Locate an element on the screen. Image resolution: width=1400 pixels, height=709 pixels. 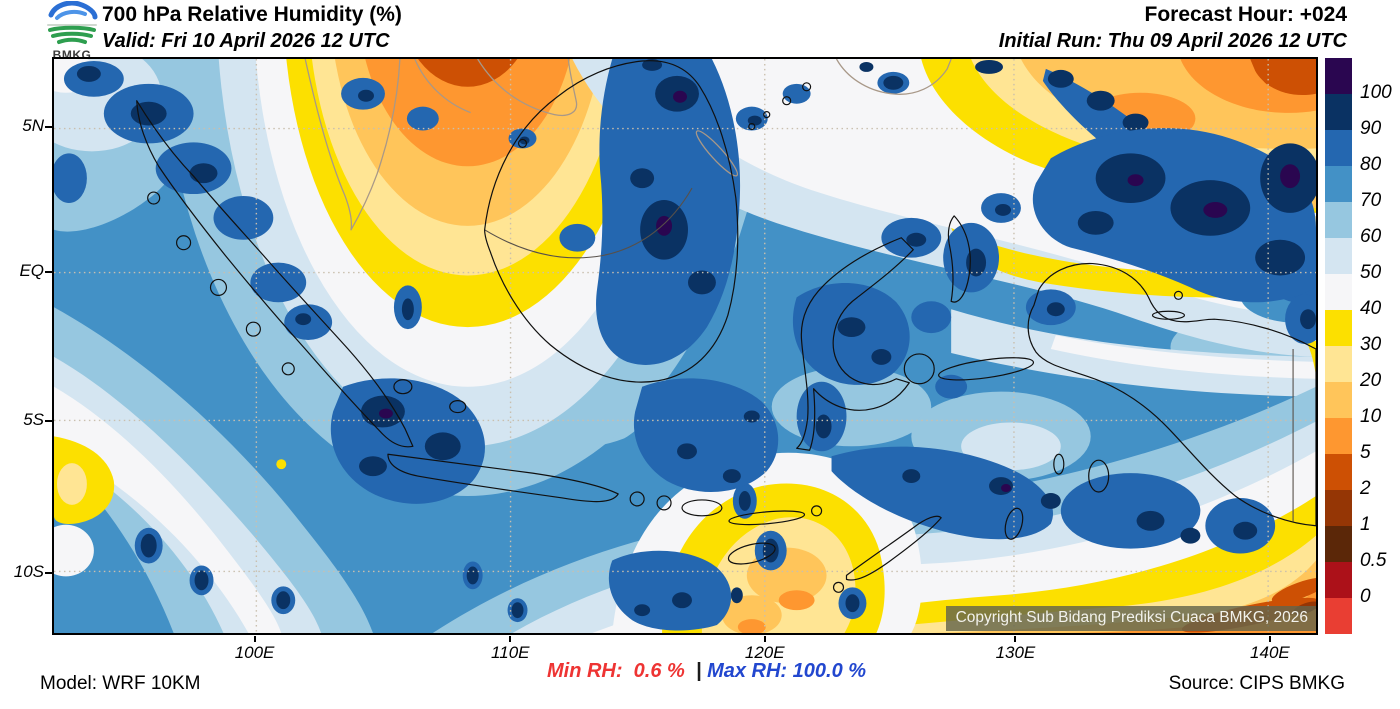
lon-label-120e: 120E is located at coordinates (764, 652).